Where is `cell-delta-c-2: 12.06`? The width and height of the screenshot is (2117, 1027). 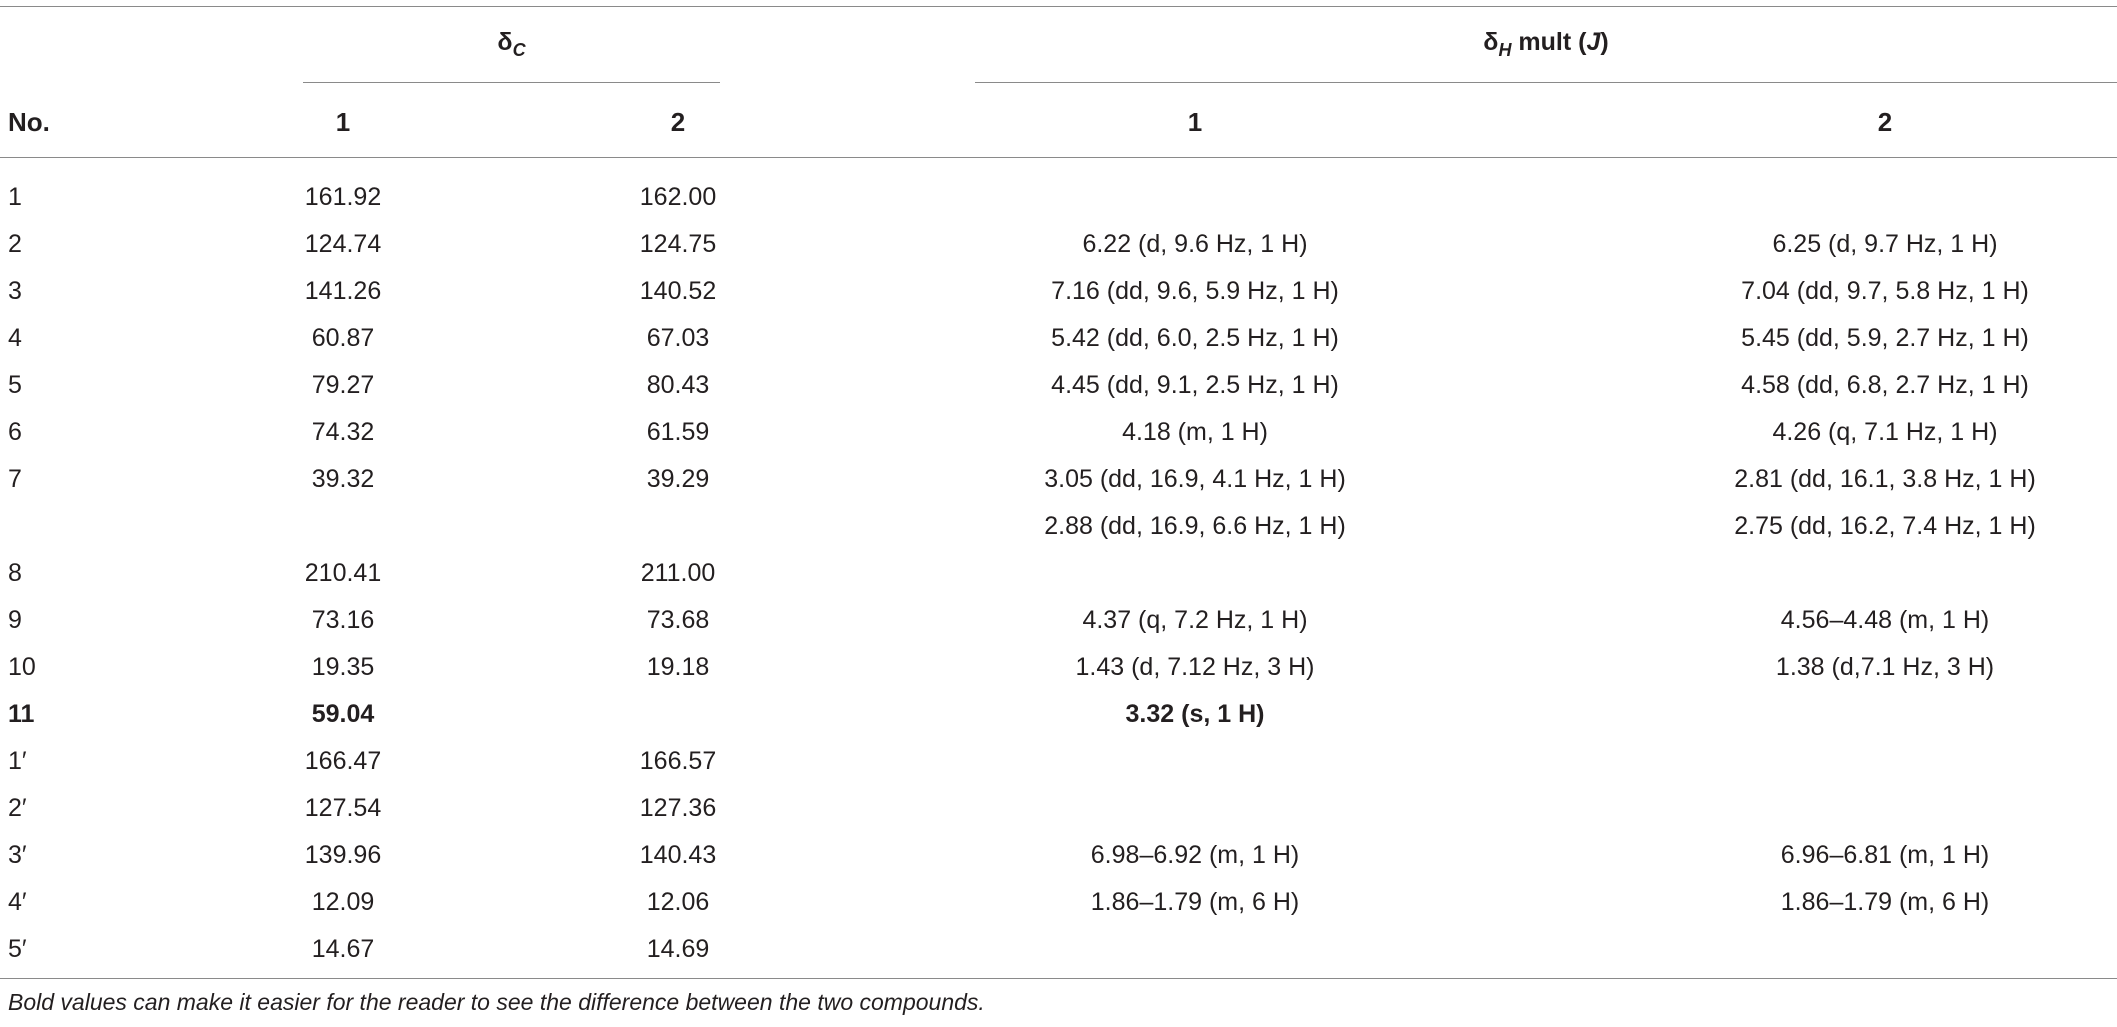
cell-delta-c-2: 12.06 is located at coordinates (678, 902).